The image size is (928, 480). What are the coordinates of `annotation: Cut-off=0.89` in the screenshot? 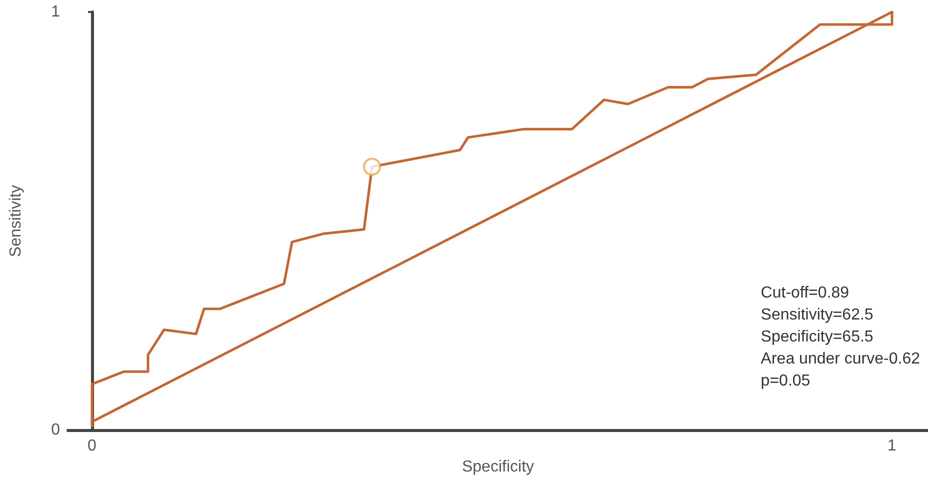 It's located at (805, 293).